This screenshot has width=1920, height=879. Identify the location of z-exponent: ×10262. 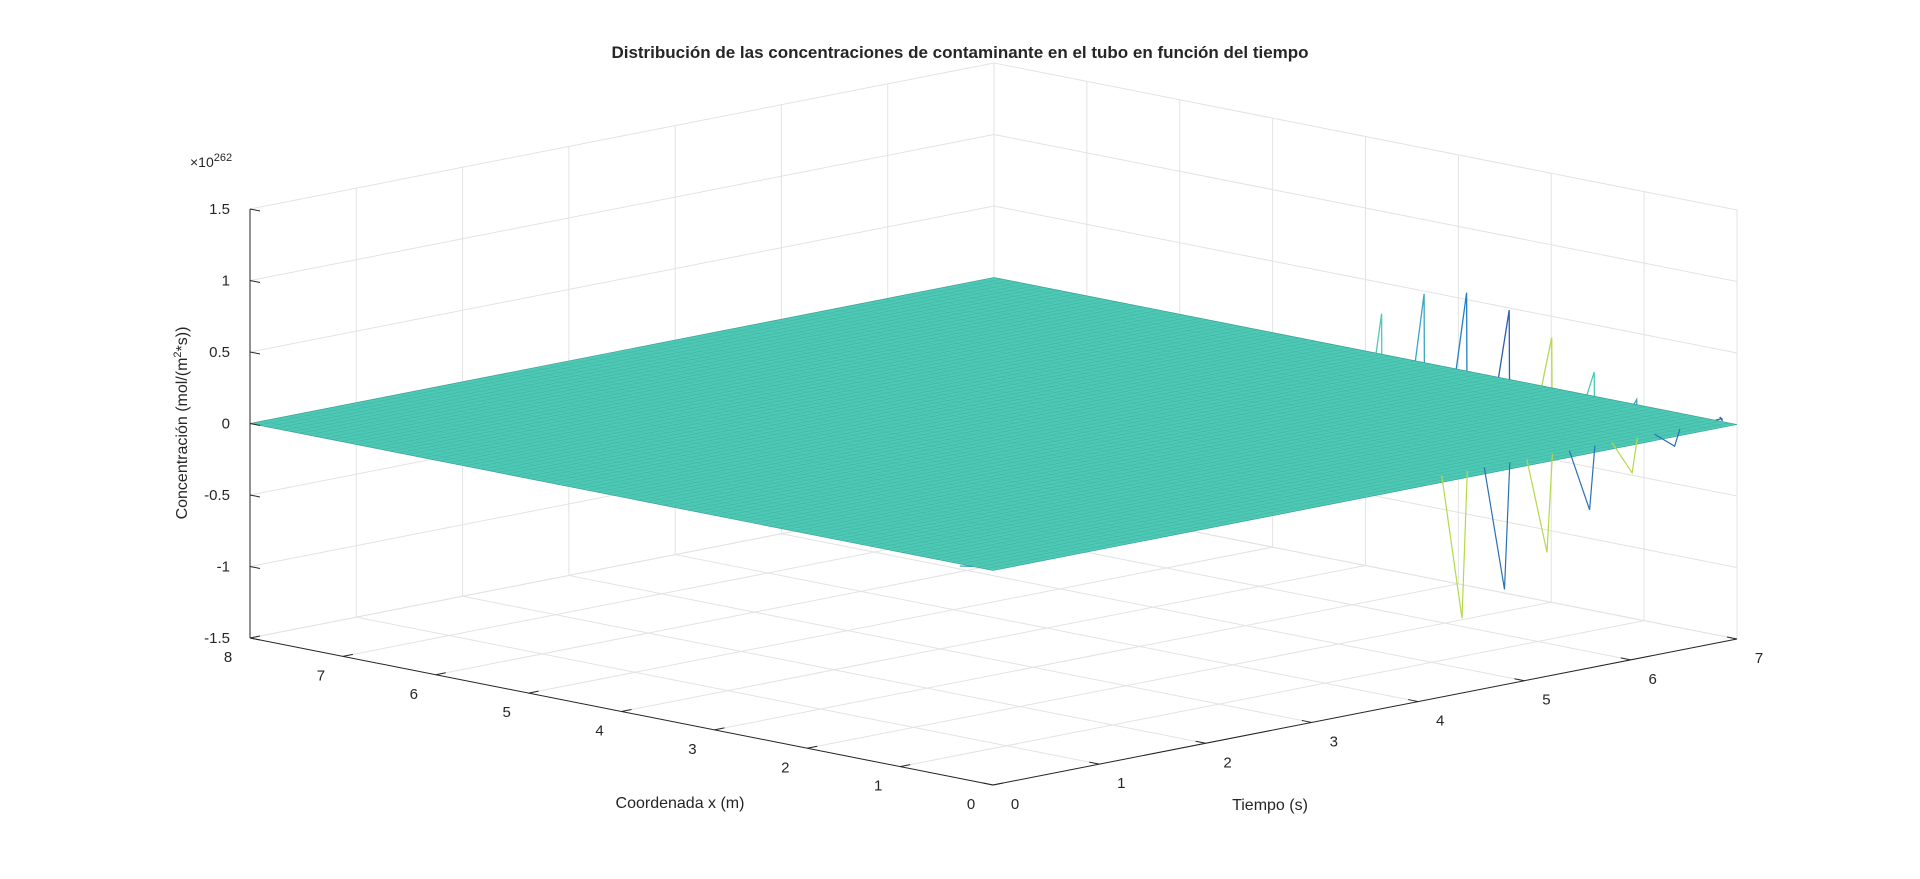
(211, 161).